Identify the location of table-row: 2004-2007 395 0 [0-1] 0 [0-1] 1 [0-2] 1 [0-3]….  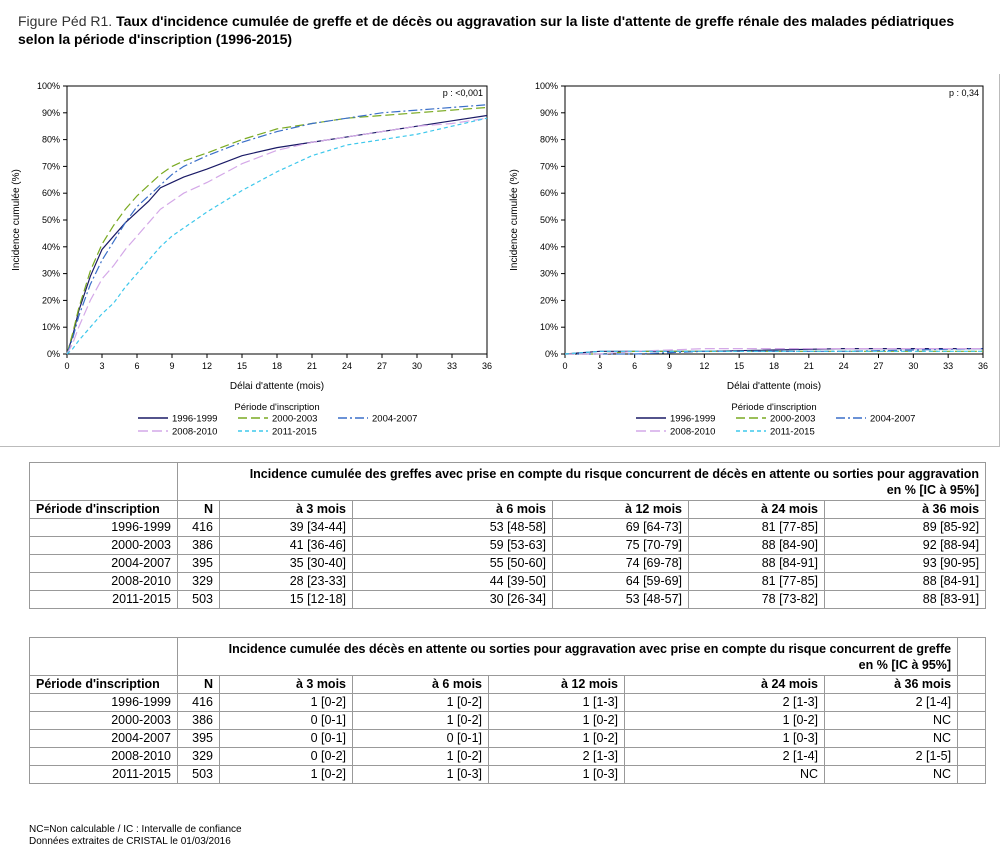
(508, 738).